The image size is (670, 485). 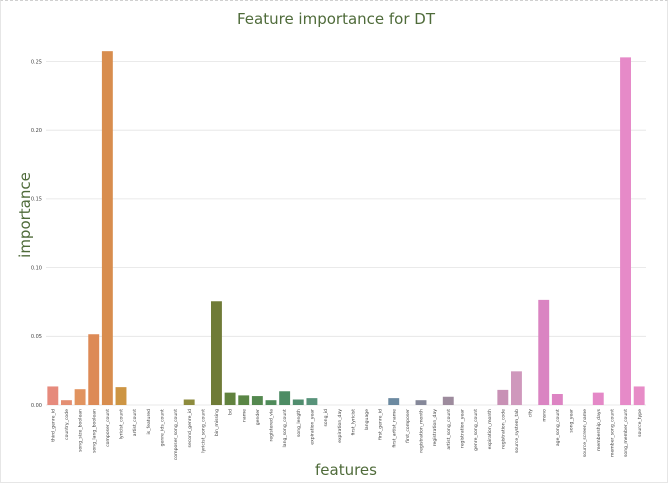 I want to click on x-tick-label: registered_via, so click(x=272, y=425).